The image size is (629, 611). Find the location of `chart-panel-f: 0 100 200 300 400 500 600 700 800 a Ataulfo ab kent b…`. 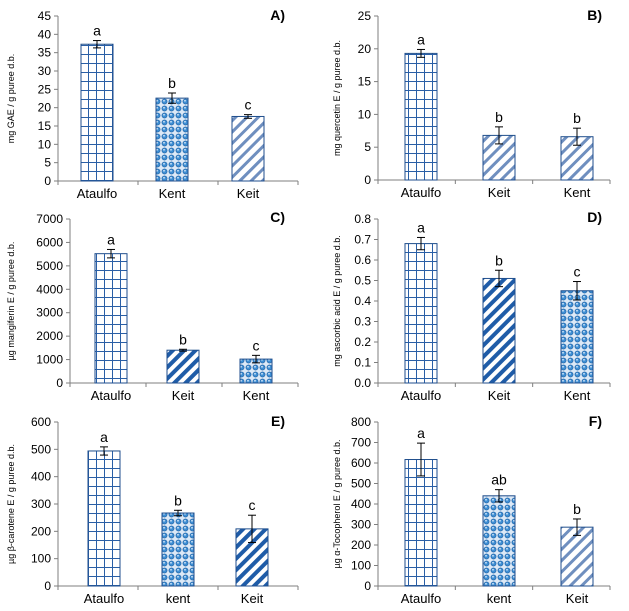

chart-panel-f: 0 100 200 300 400 500 600 700 800 a Ataulfo ab kent b… is located at coordinates (471, 509).